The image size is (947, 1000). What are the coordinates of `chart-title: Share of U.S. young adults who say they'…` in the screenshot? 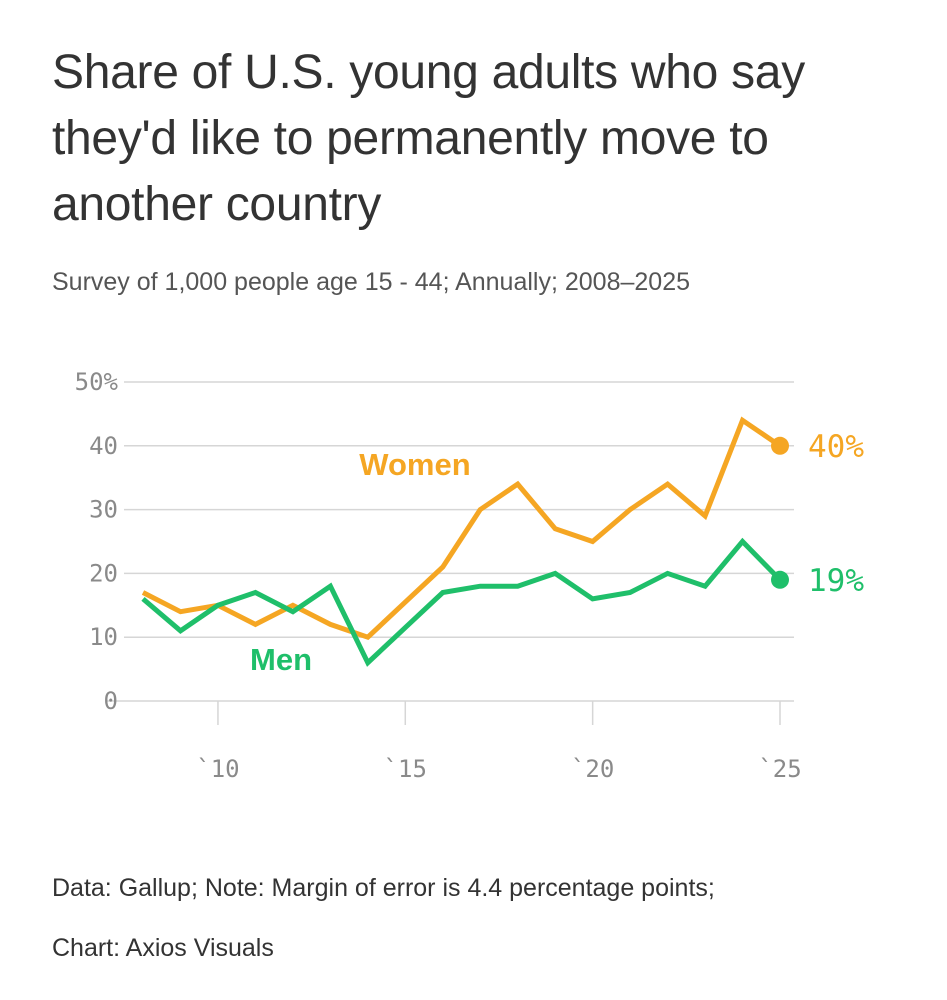 It's located at (428, 138).